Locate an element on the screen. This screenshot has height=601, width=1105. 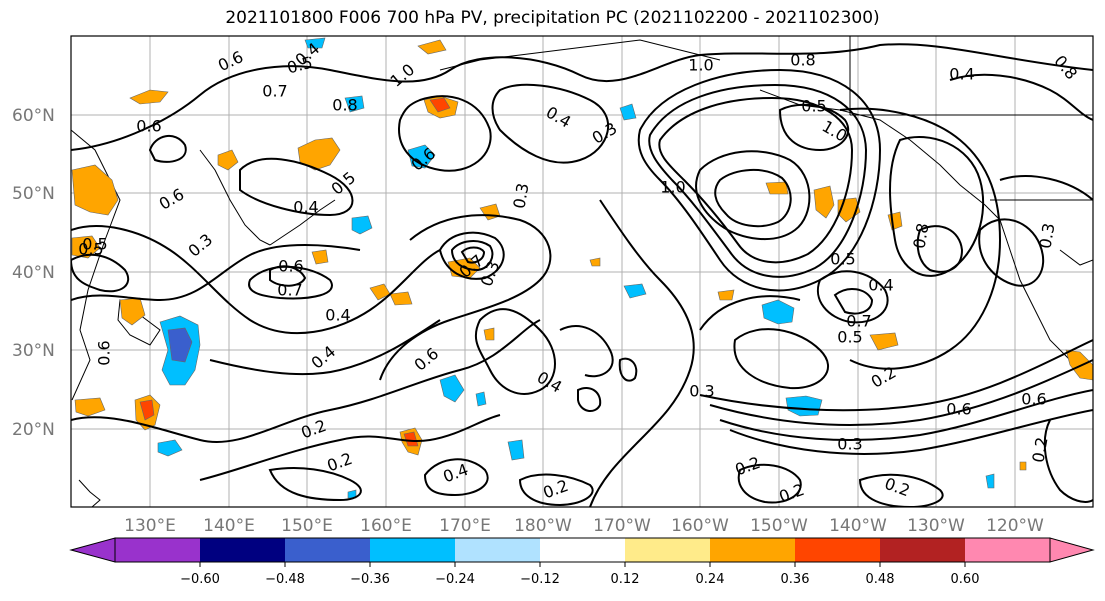
lon-label: 150°E is located at coordinates (307, 526).